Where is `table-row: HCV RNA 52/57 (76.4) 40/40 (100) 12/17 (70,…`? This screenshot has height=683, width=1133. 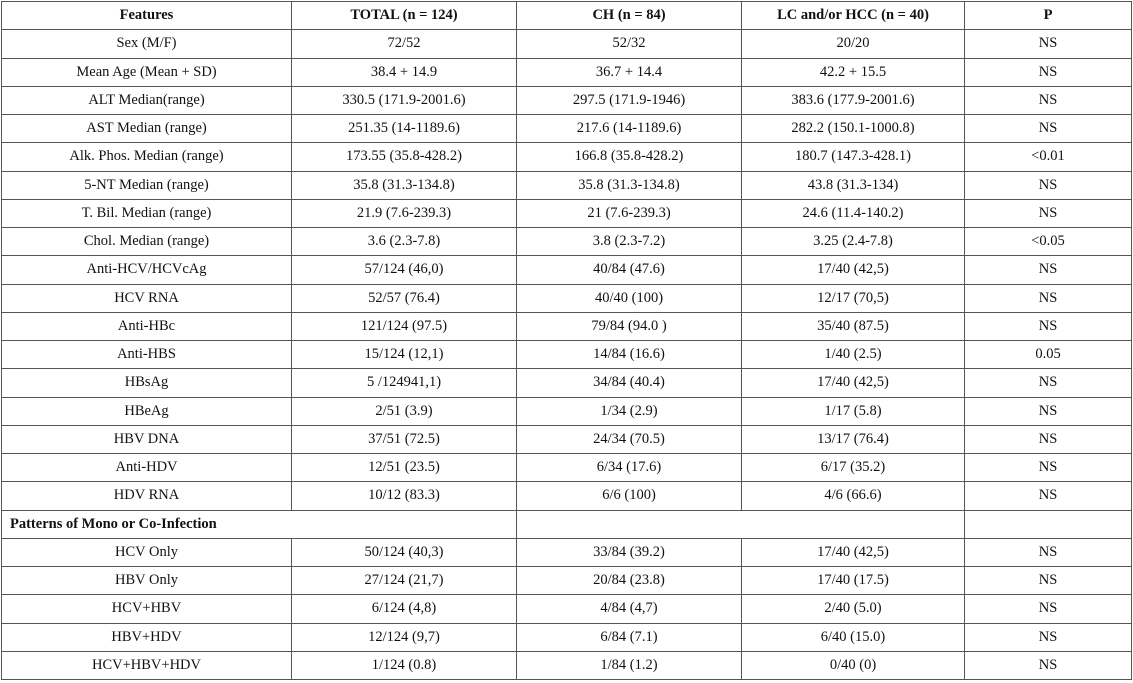 table-row: HCV RNA 52/57 (76.4) 40/40 (100) 12/17 (70,… is located at coordinates (566, 298).